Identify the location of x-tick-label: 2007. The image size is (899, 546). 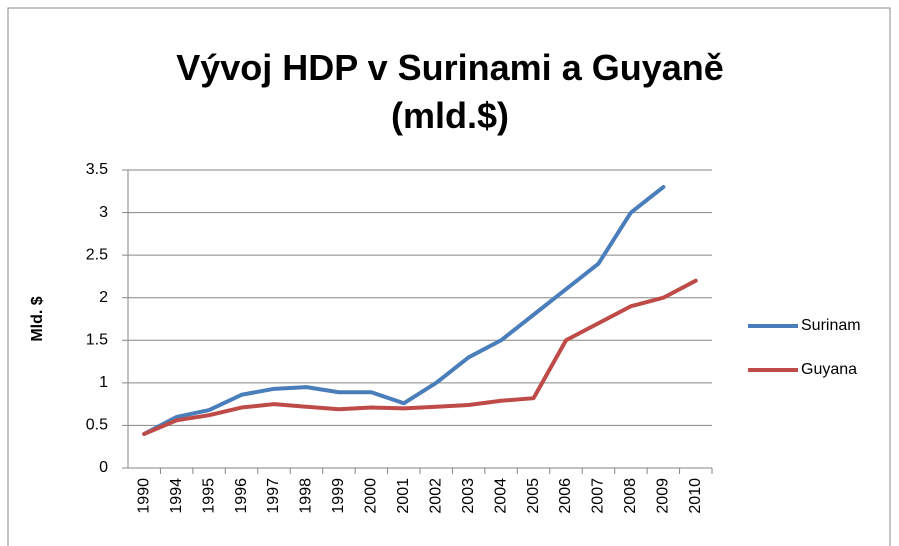
(598, 496).